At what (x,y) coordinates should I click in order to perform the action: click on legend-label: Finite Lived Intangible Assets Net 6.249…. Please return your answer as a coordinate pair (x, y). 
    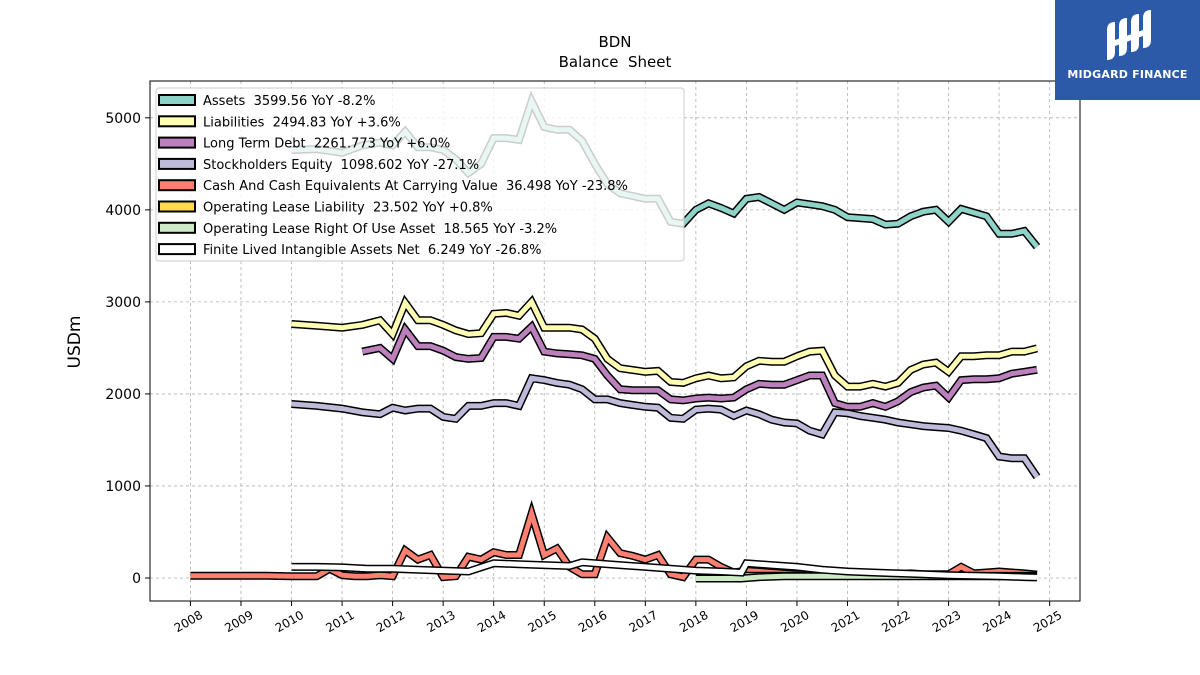
    Looking at the image, I should click on (372, 250).